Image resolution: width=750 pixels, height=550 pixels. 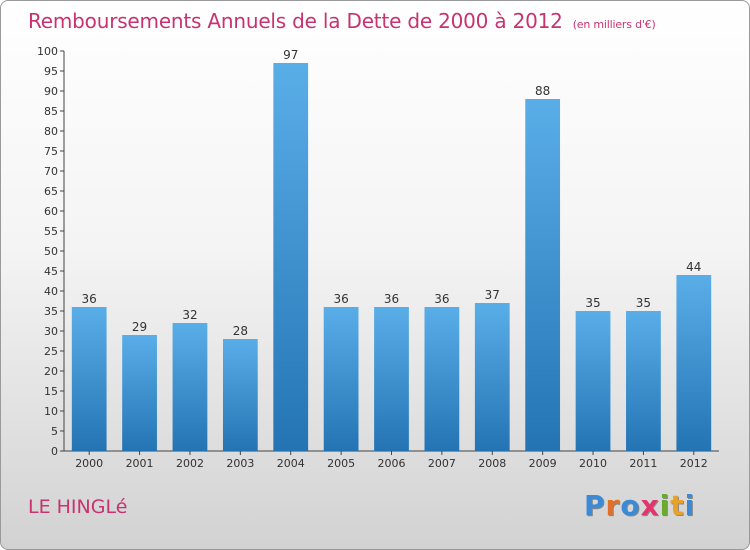 What do you see at coordinates (290, 55) in the screenshot?
I see `bar-value-label: 97` at bounding box center [290, 55].